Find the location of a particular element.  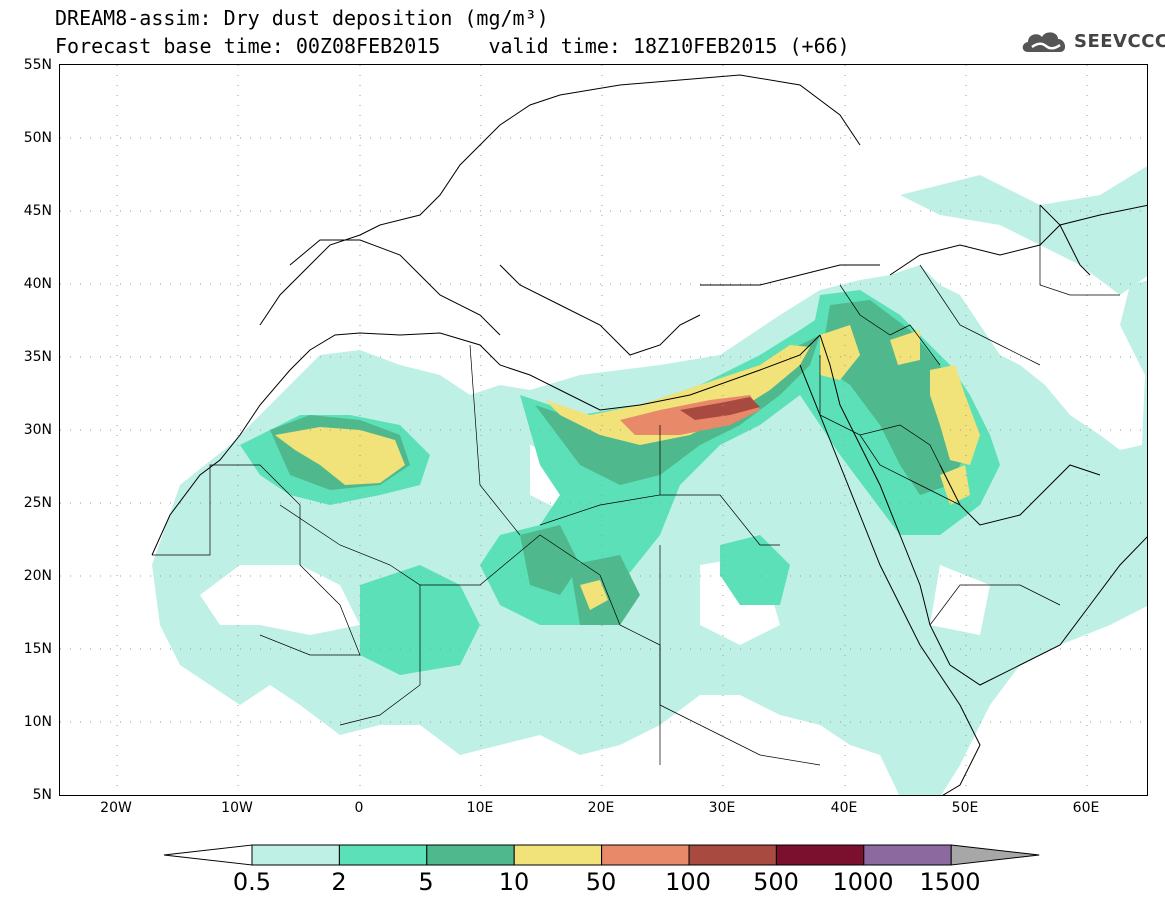

lat-label: 50N is located at coordinates (37, 138).